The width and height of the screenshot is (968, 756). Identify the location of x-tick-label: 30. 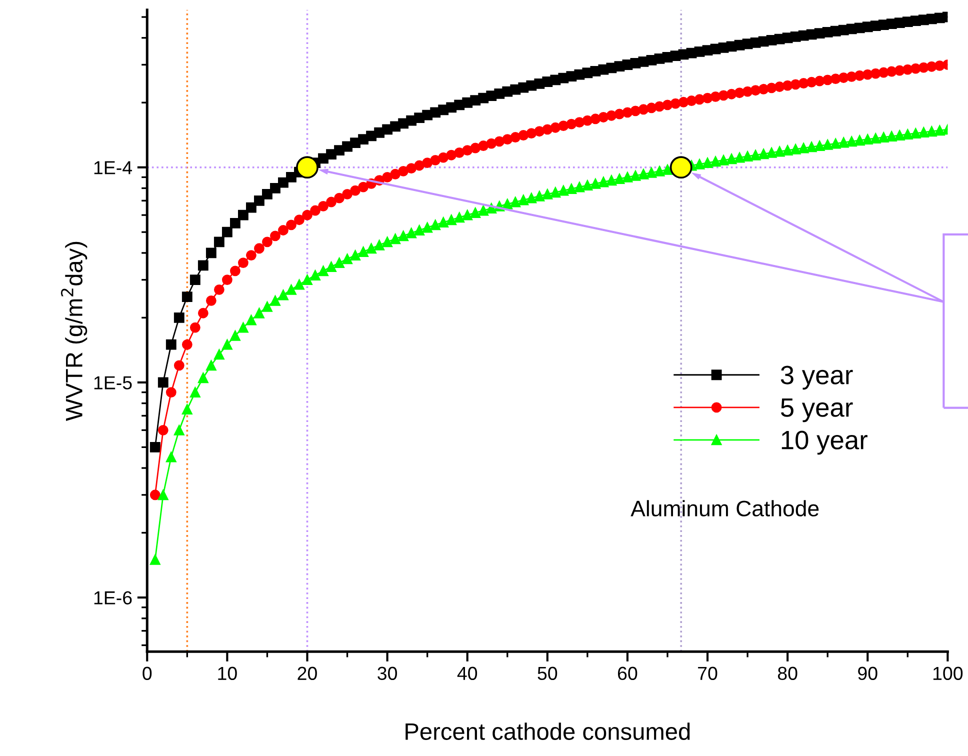
(387, 673).